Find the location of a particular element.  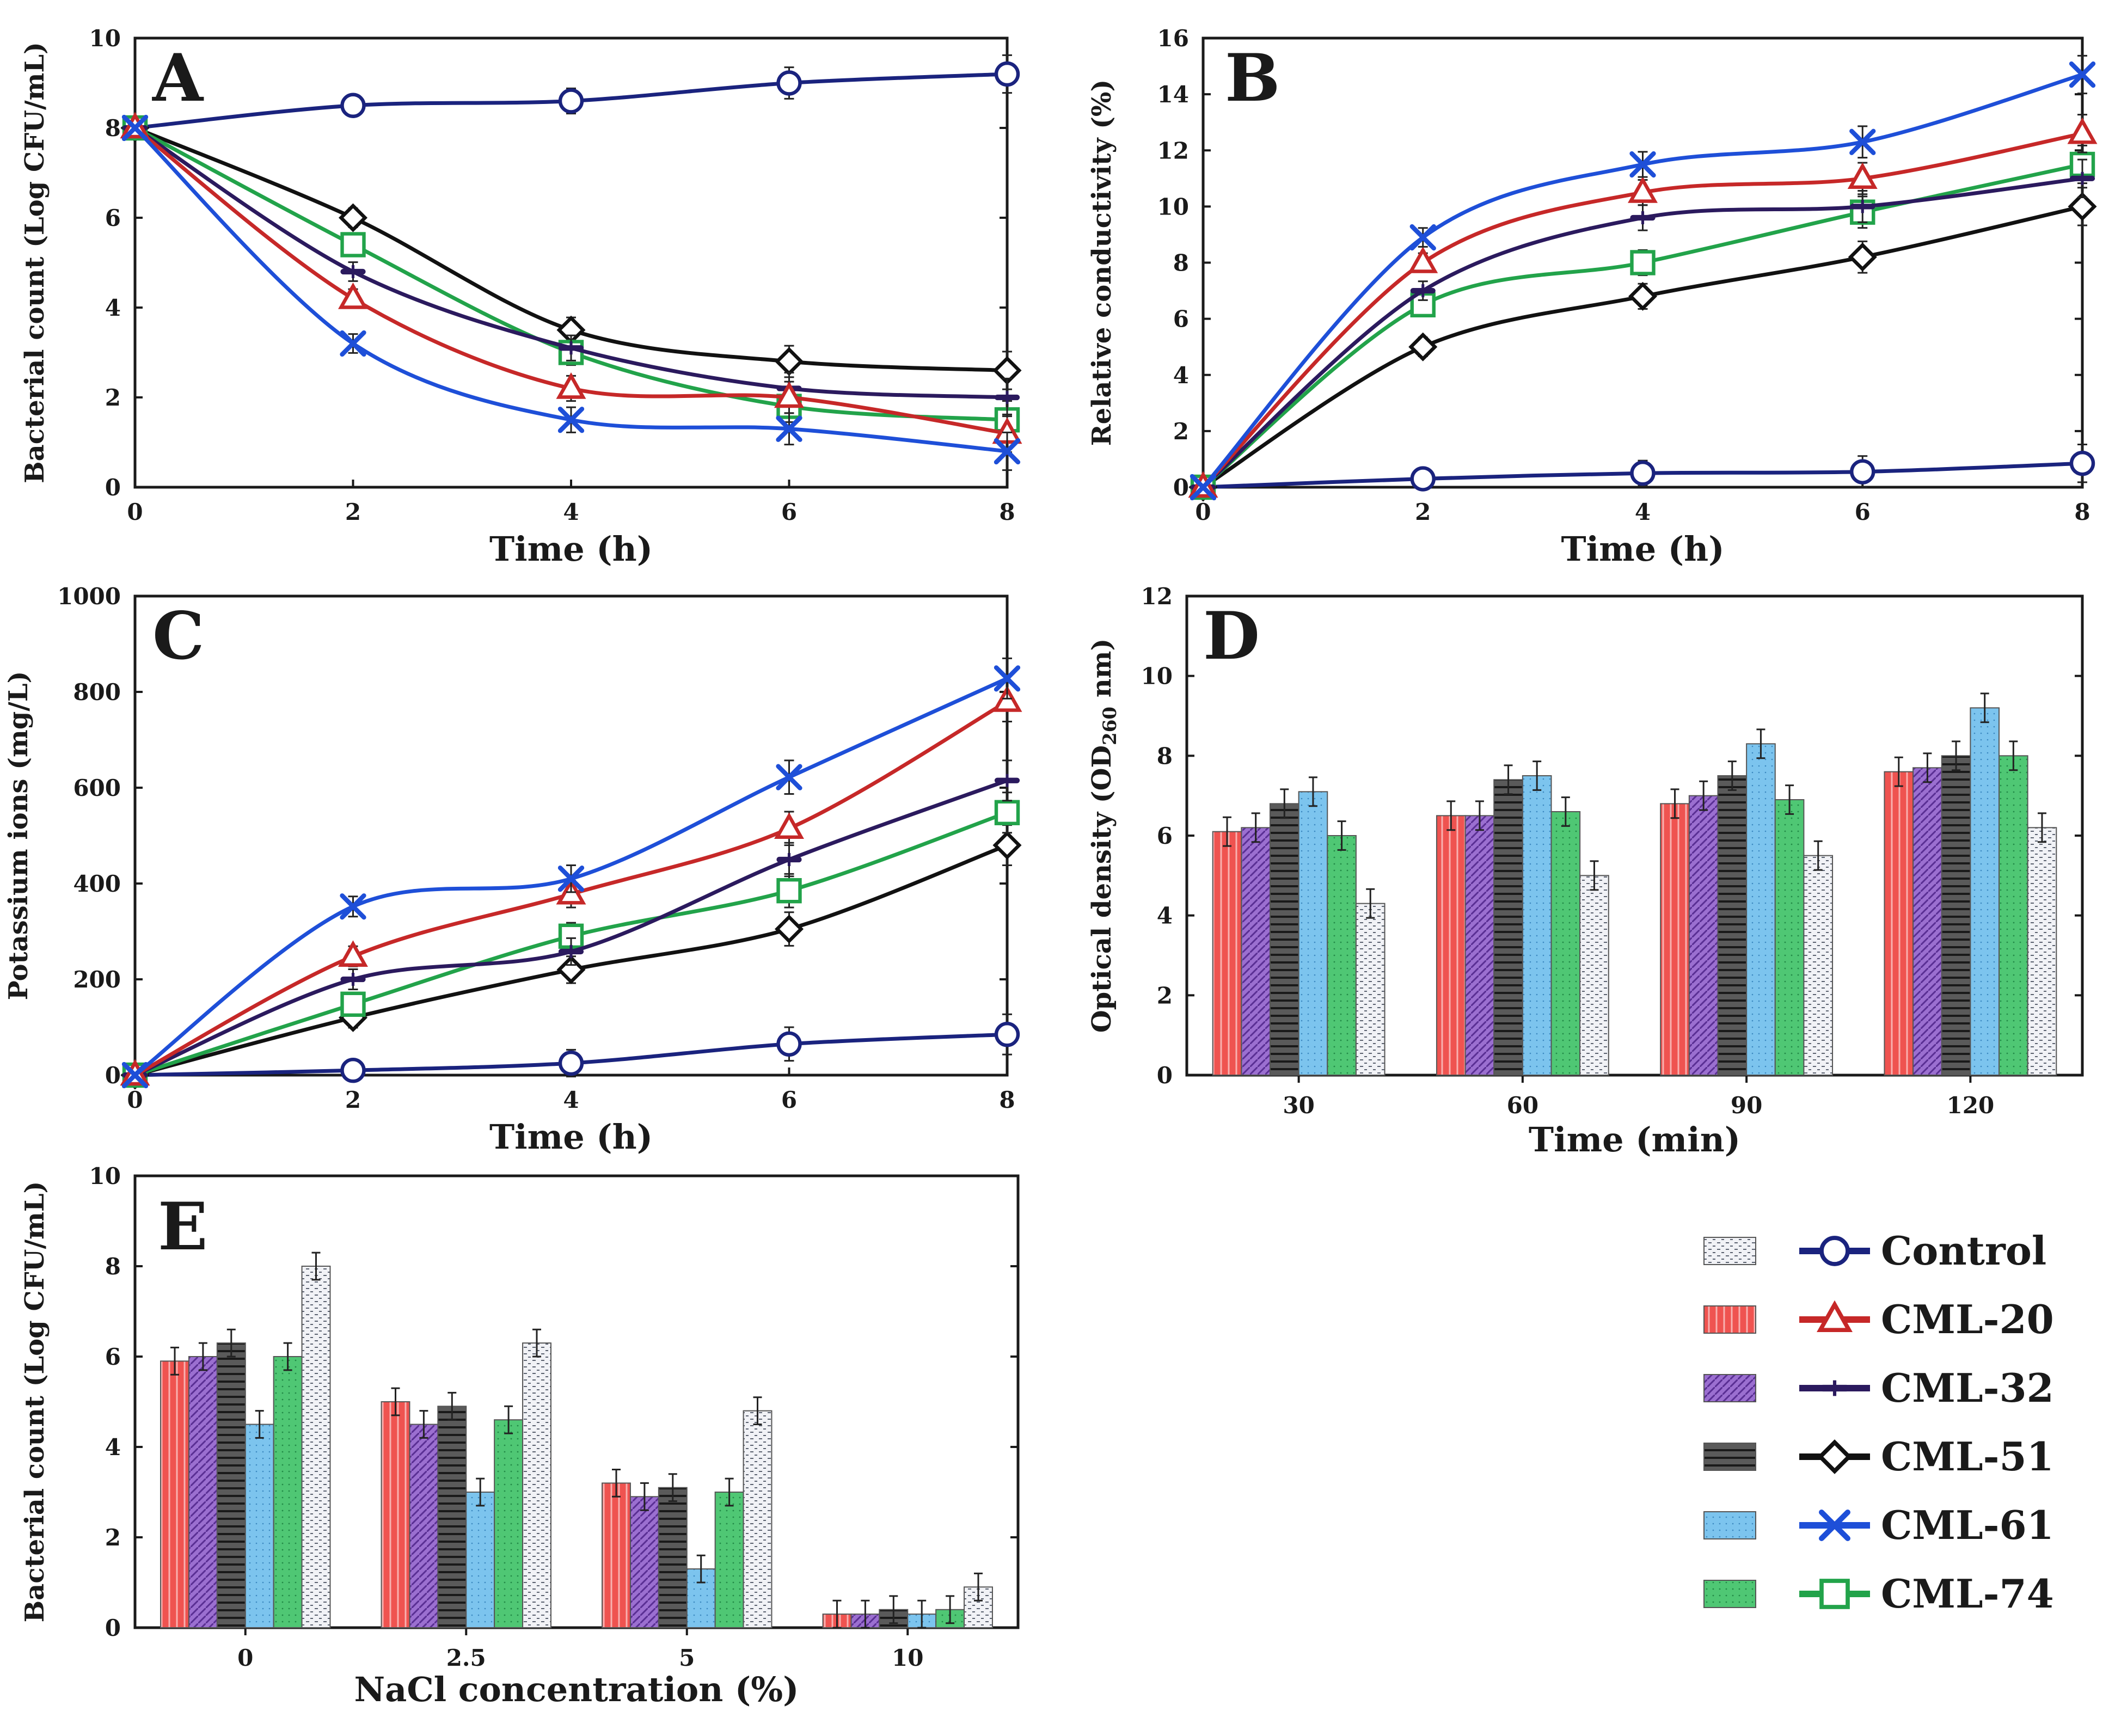

legend-entry-cml-61-label: CML-61 is located at coordinates (1968, 1525).